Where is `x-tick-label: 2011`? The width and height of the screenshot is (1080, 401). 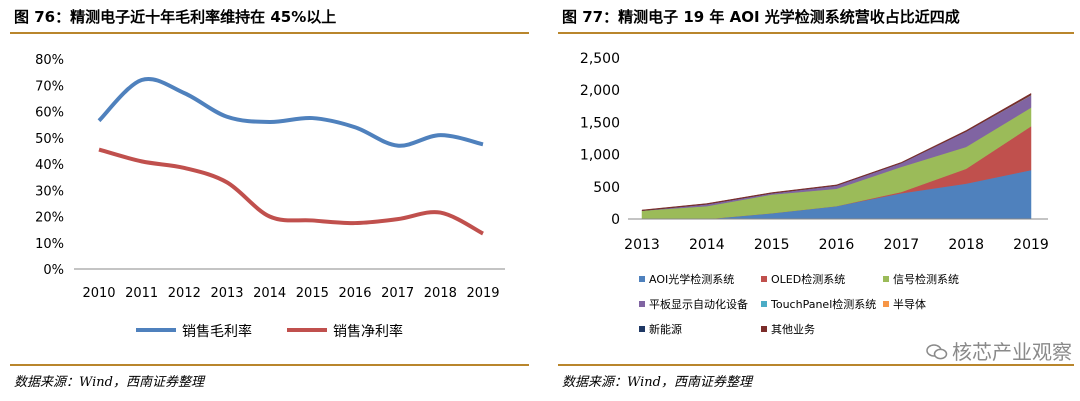
x-tick-label: 2011 is located at coordinates (141, 293).